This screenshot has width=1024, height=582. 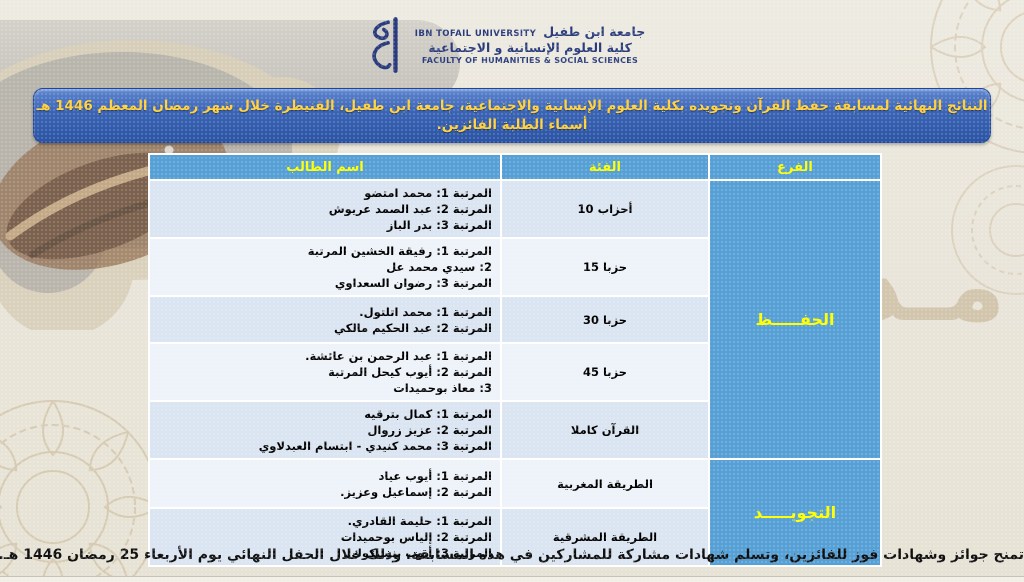 What do you see at coordinates (977, 77) in the screenshot?
I see `arabesque-ornament` at bounding box center [977, 77].